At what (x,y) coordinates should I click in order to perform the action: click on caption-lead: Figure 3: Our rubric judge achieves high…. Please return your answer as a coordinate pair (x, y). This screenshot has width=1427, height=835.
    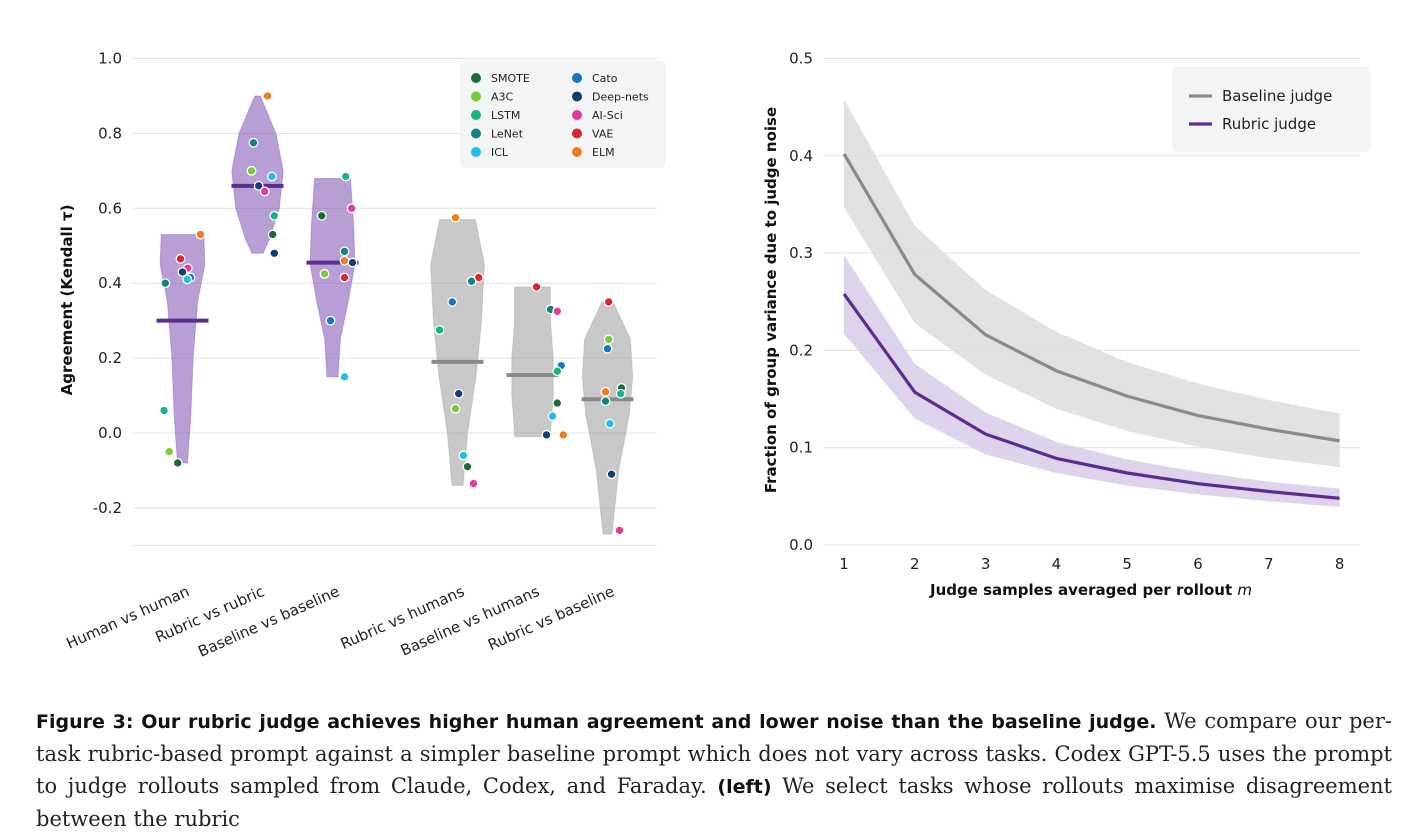
    Looking at the image, I should click on (596, 722).